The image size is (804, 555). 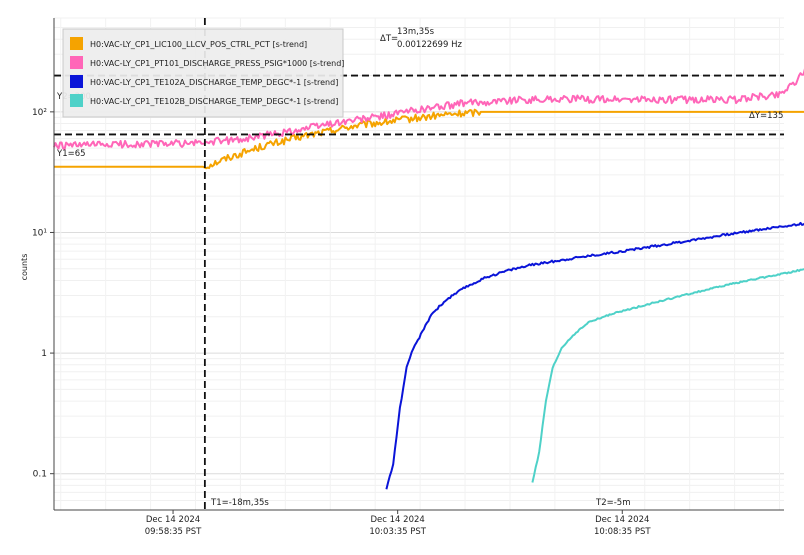 What do you see at coordinates (76, 43) in the screenshot?
I see `legend-swatch-lic100` at bounding box center [76, 43].